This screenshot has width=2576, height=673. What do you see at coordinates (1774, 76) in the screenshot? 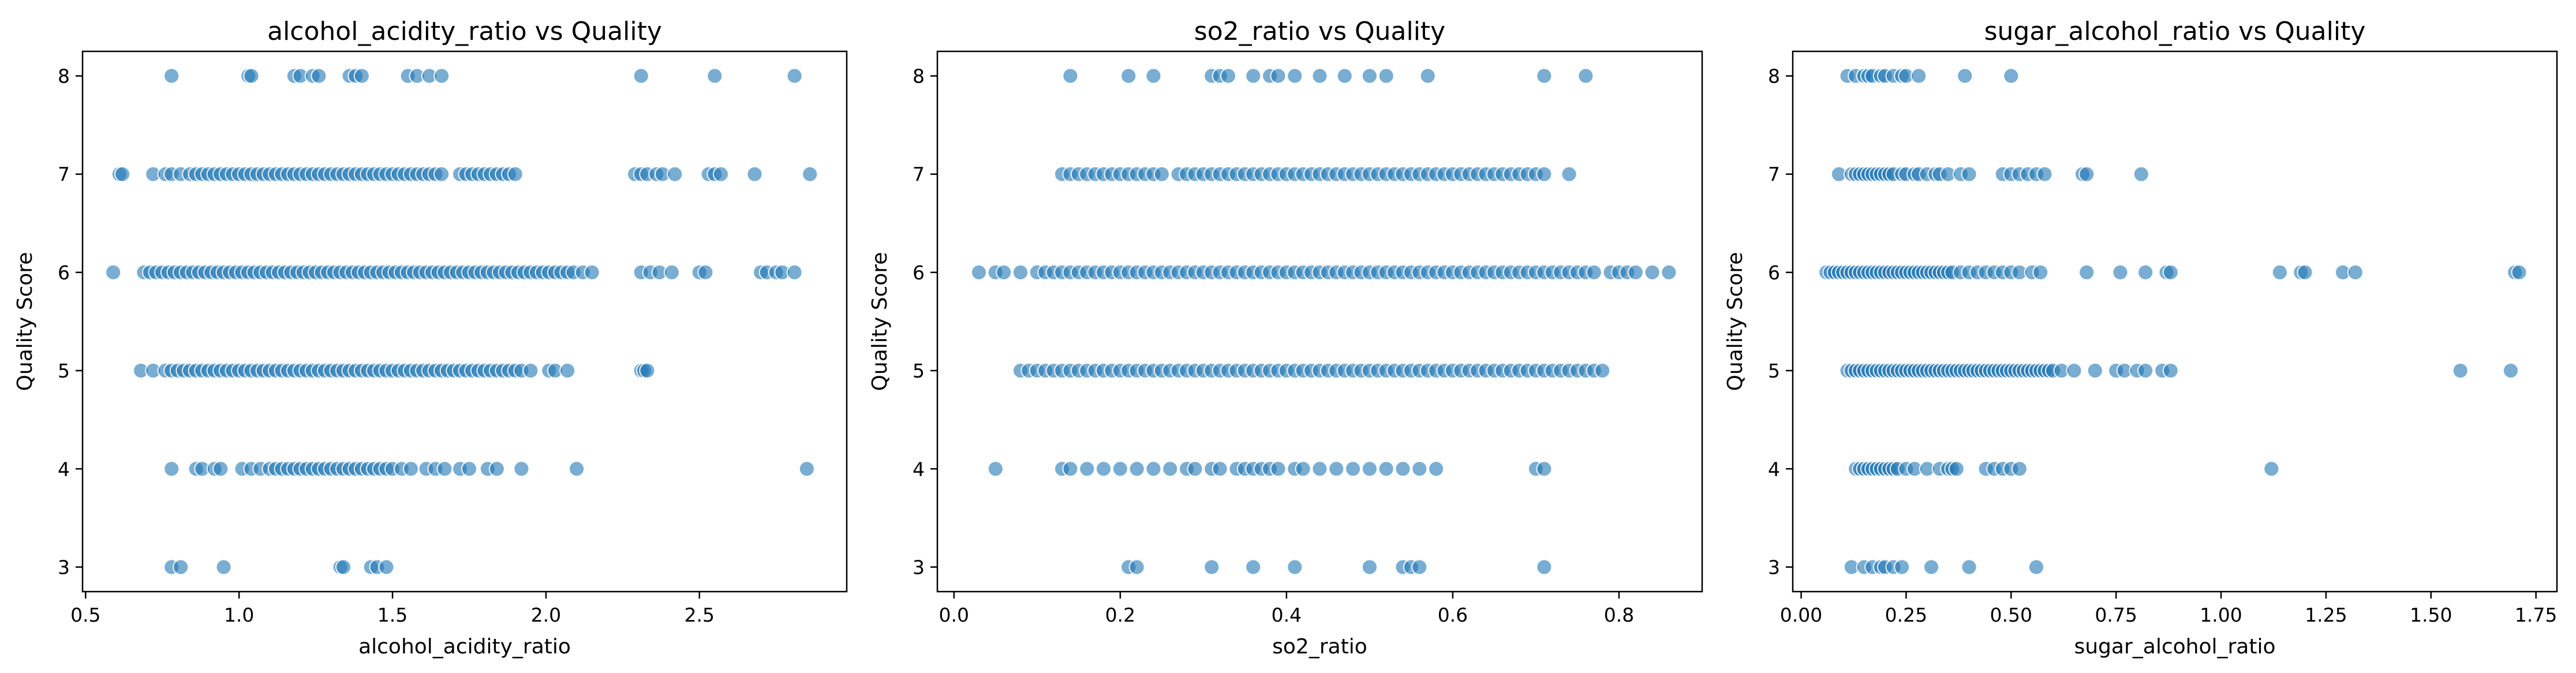
I see `y-tick-label: 8` at bounding box center [1774, 76].